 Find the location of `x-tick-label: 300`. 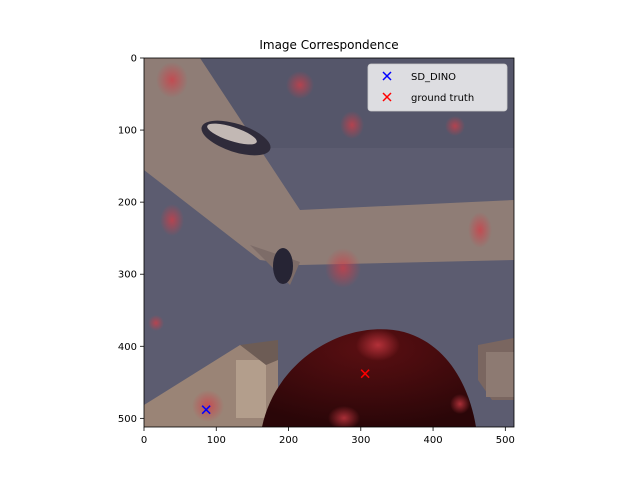

x-tick-label: 300 is located at coordinates (360, 440).